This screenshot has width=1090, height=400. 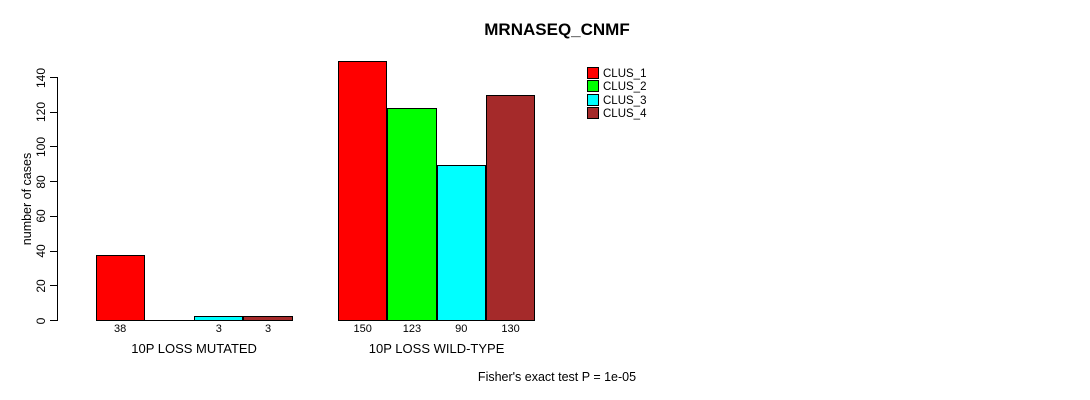 I want to click on x-group-label-2: 10P LOSS WILD-TYPE, so click(x=436, y=348).